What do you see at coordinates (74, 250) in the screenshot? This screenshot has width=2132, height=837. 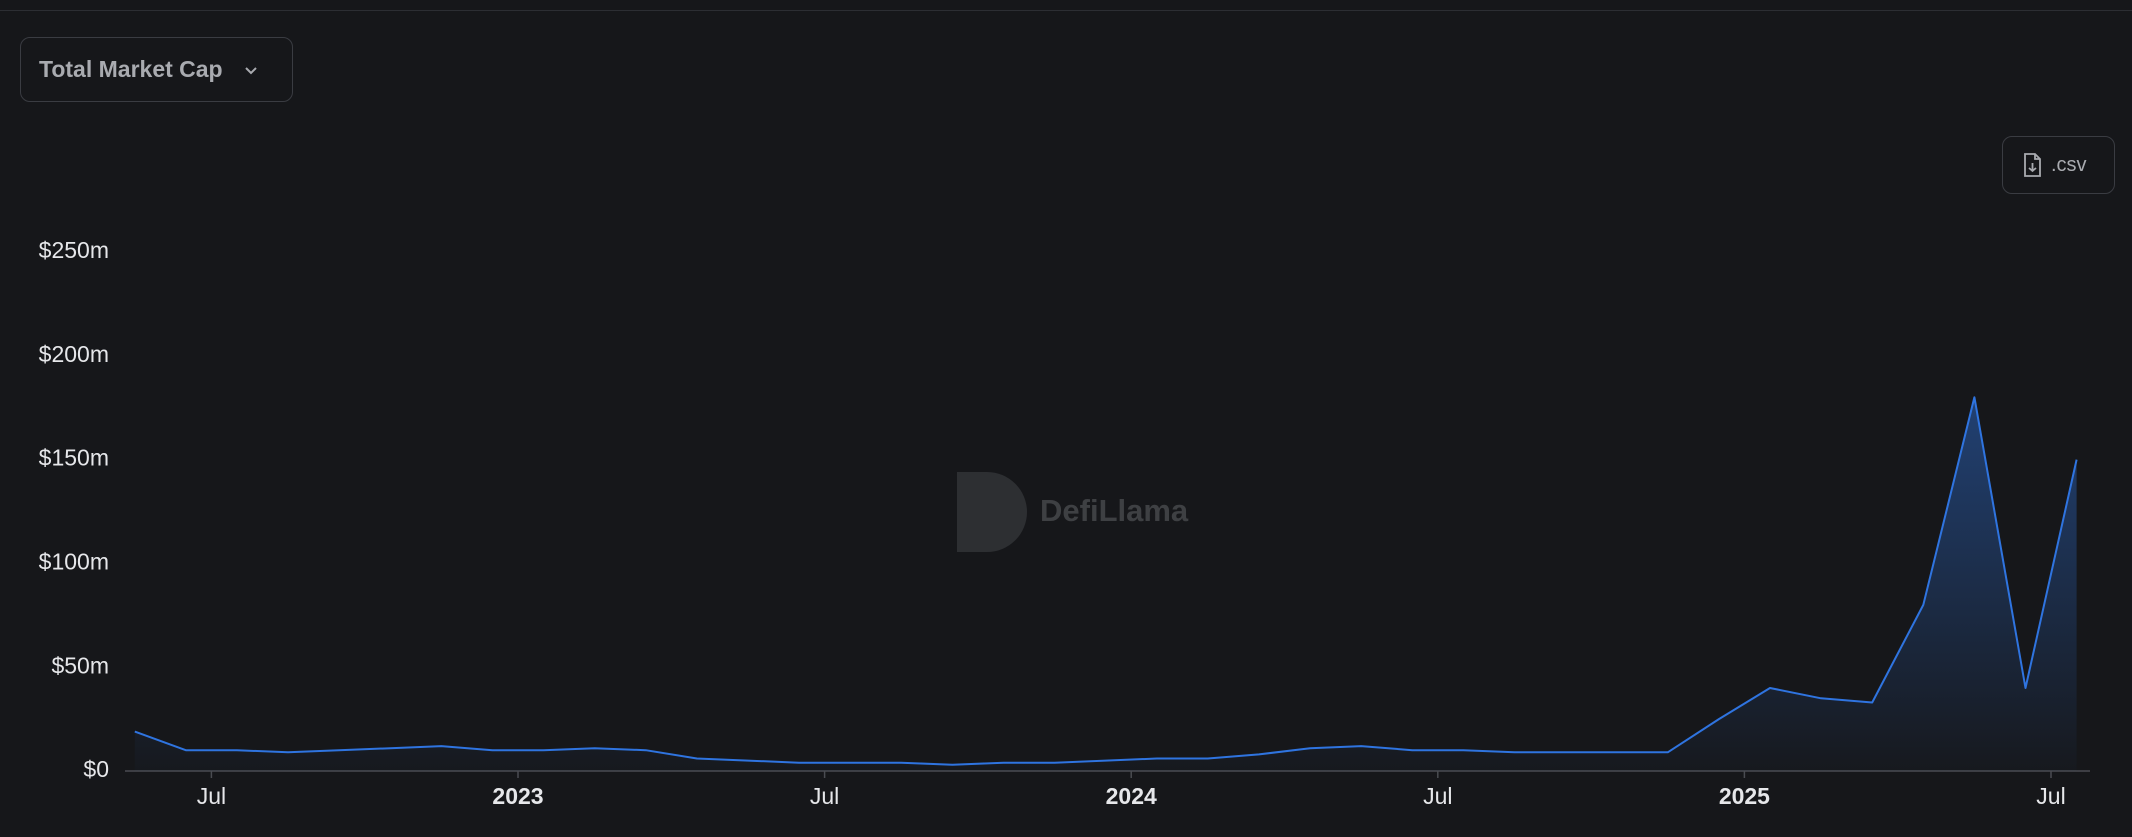 I see `y-tick-label: $250m` at bounding box center [74, 250].